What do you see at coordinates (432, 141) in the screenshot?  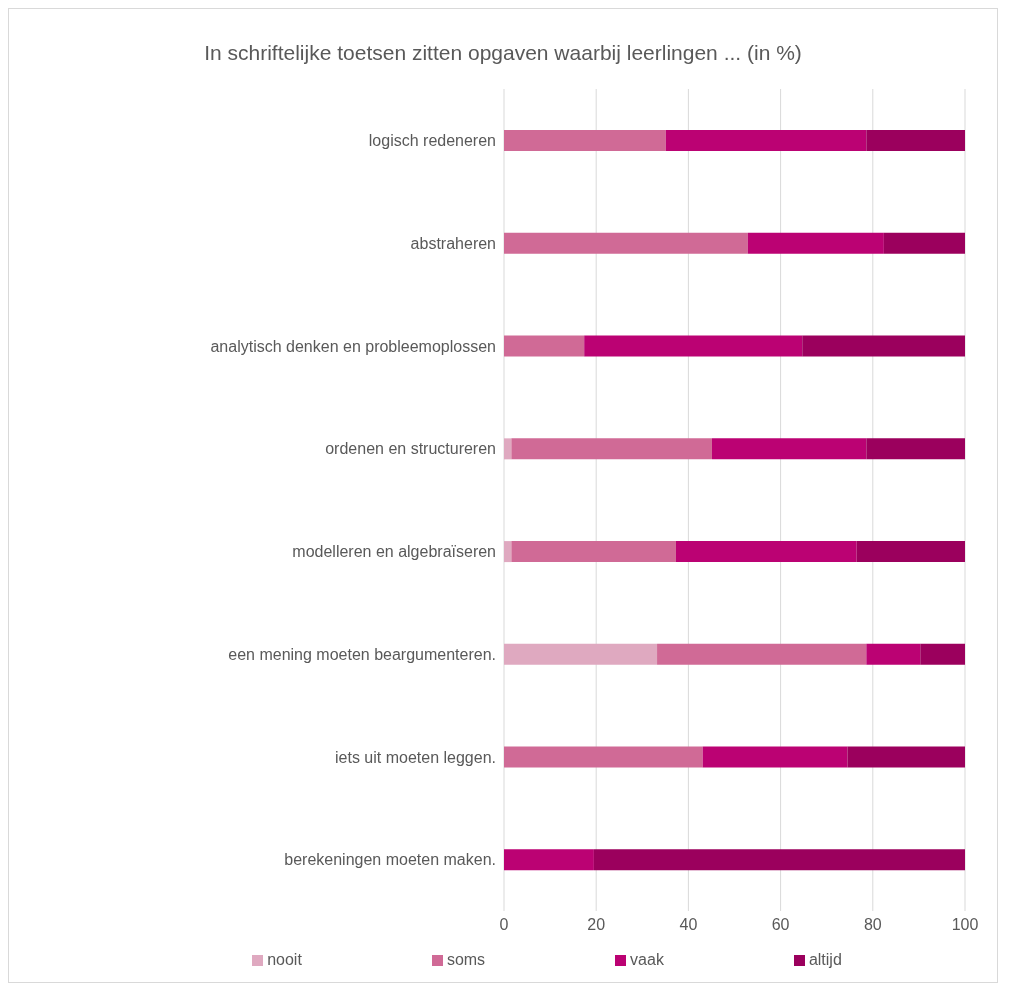 I see `y-tick-label: logisch redeneren` at bounding box center [432, 141].